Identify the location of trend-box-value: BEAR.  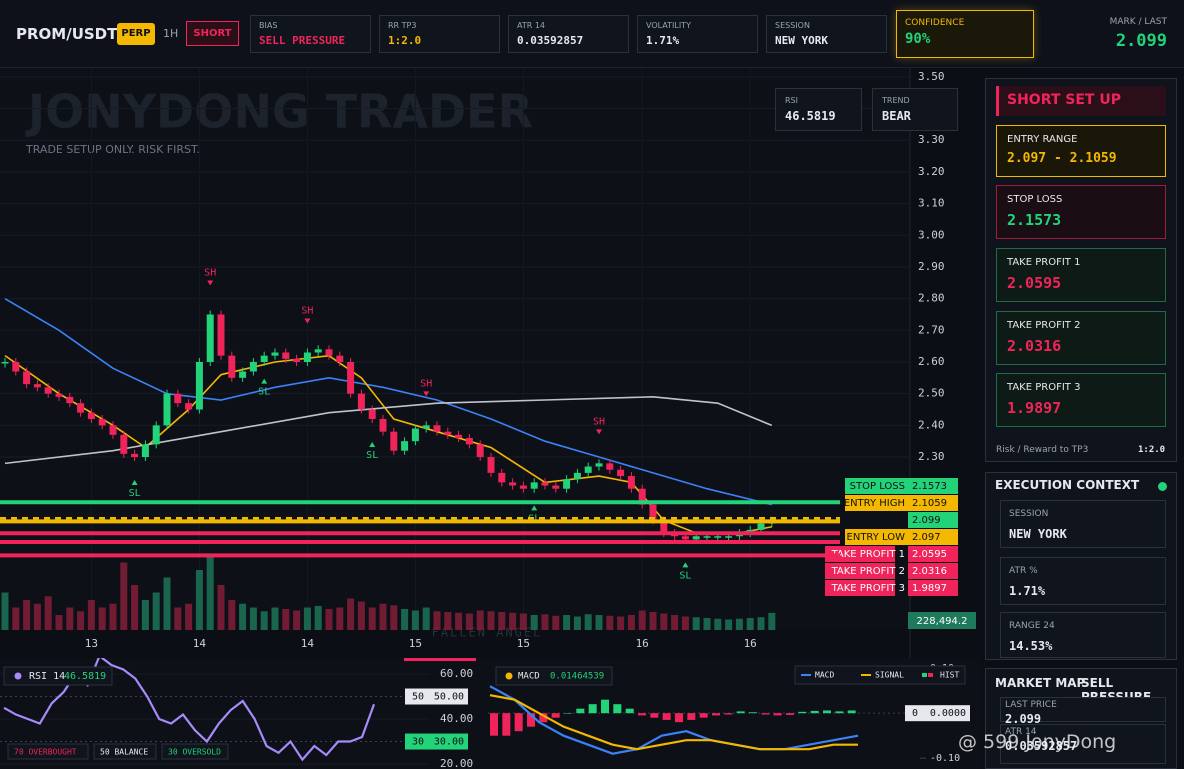
(896, 116).